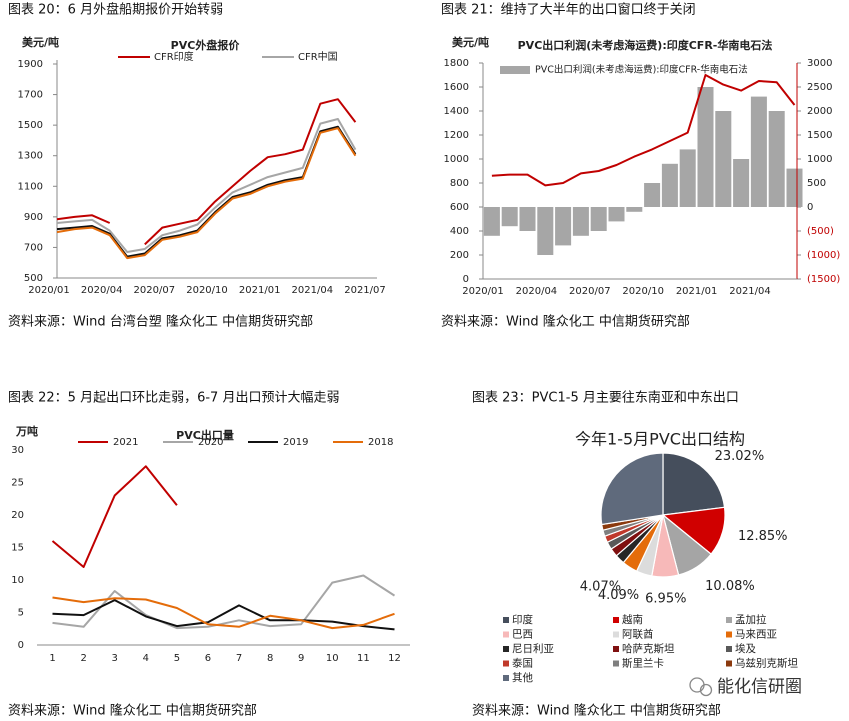  I want to click on y-tick-label: 1300, so click(30, 156).